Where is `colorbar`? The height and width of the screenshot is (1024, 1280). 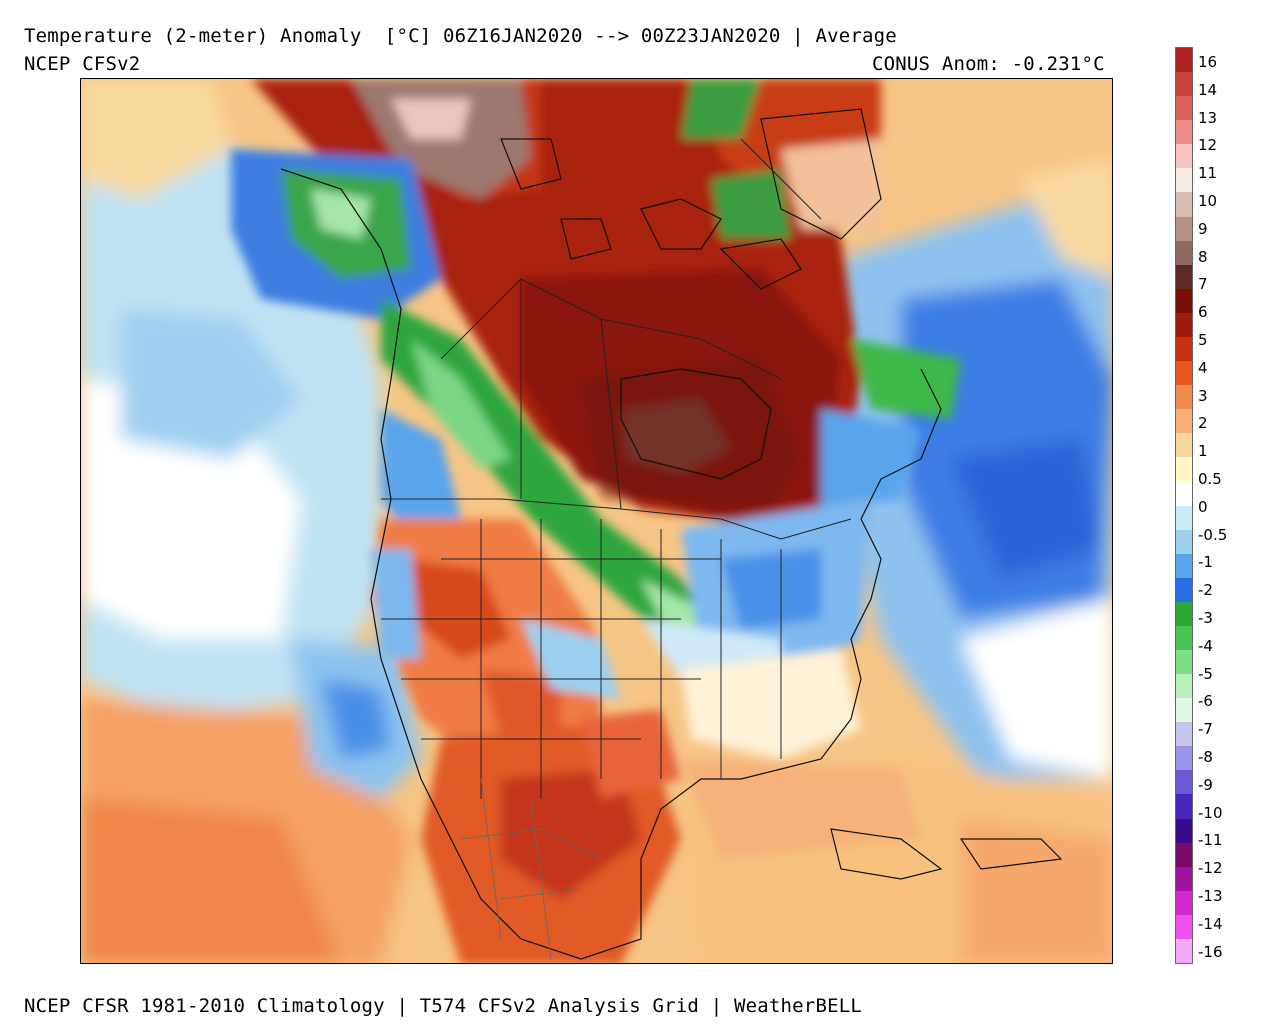 colorbar is located at coordinates (1184, 505).